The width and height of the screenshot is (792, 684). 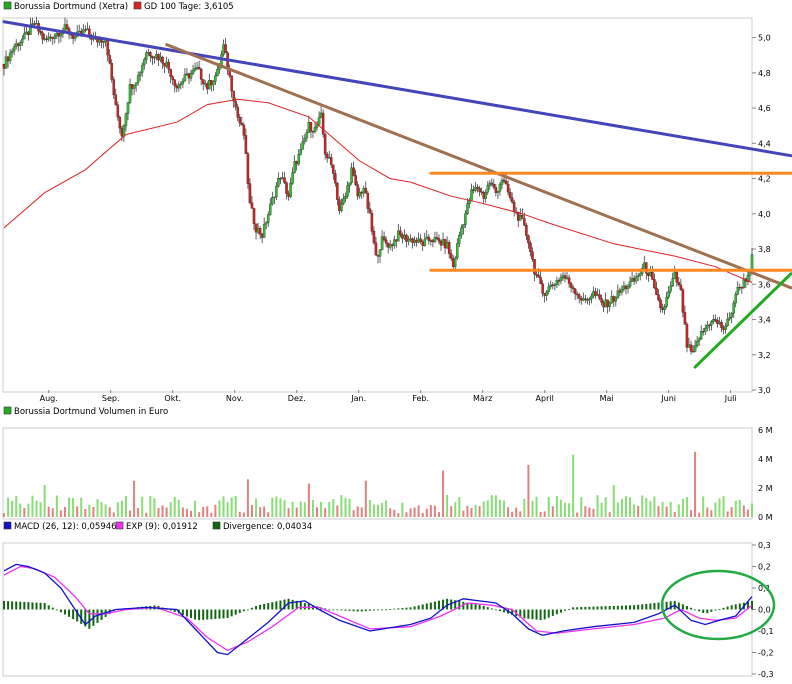 What do you see at coordinates (378, 484) in the screenshot?
I see `volume-bars` at bounding box center [378, 484].